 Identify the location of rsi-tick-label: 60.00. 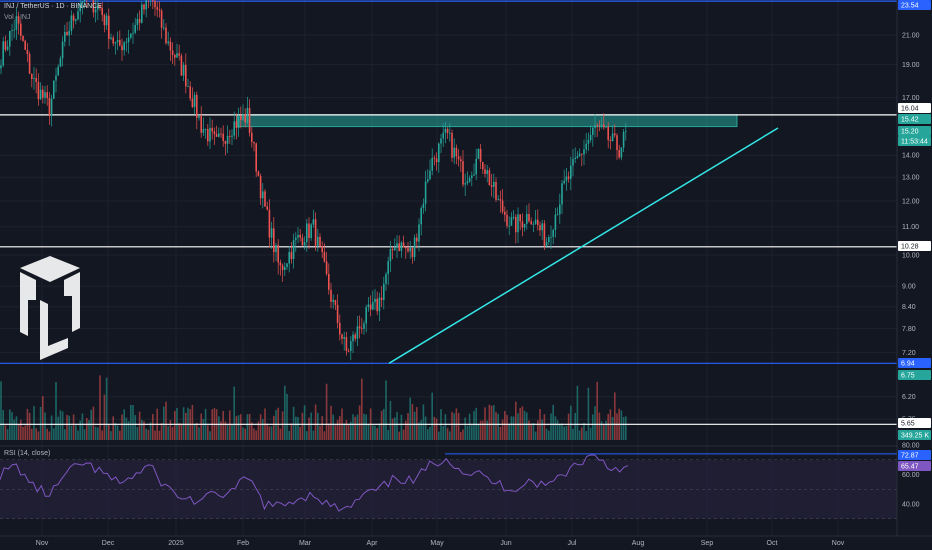
(911, 475).